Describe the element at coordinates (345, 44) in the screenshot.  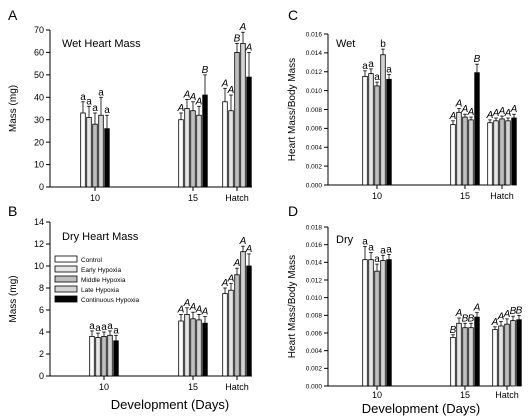
I see `chart-title: Wet` at that location.